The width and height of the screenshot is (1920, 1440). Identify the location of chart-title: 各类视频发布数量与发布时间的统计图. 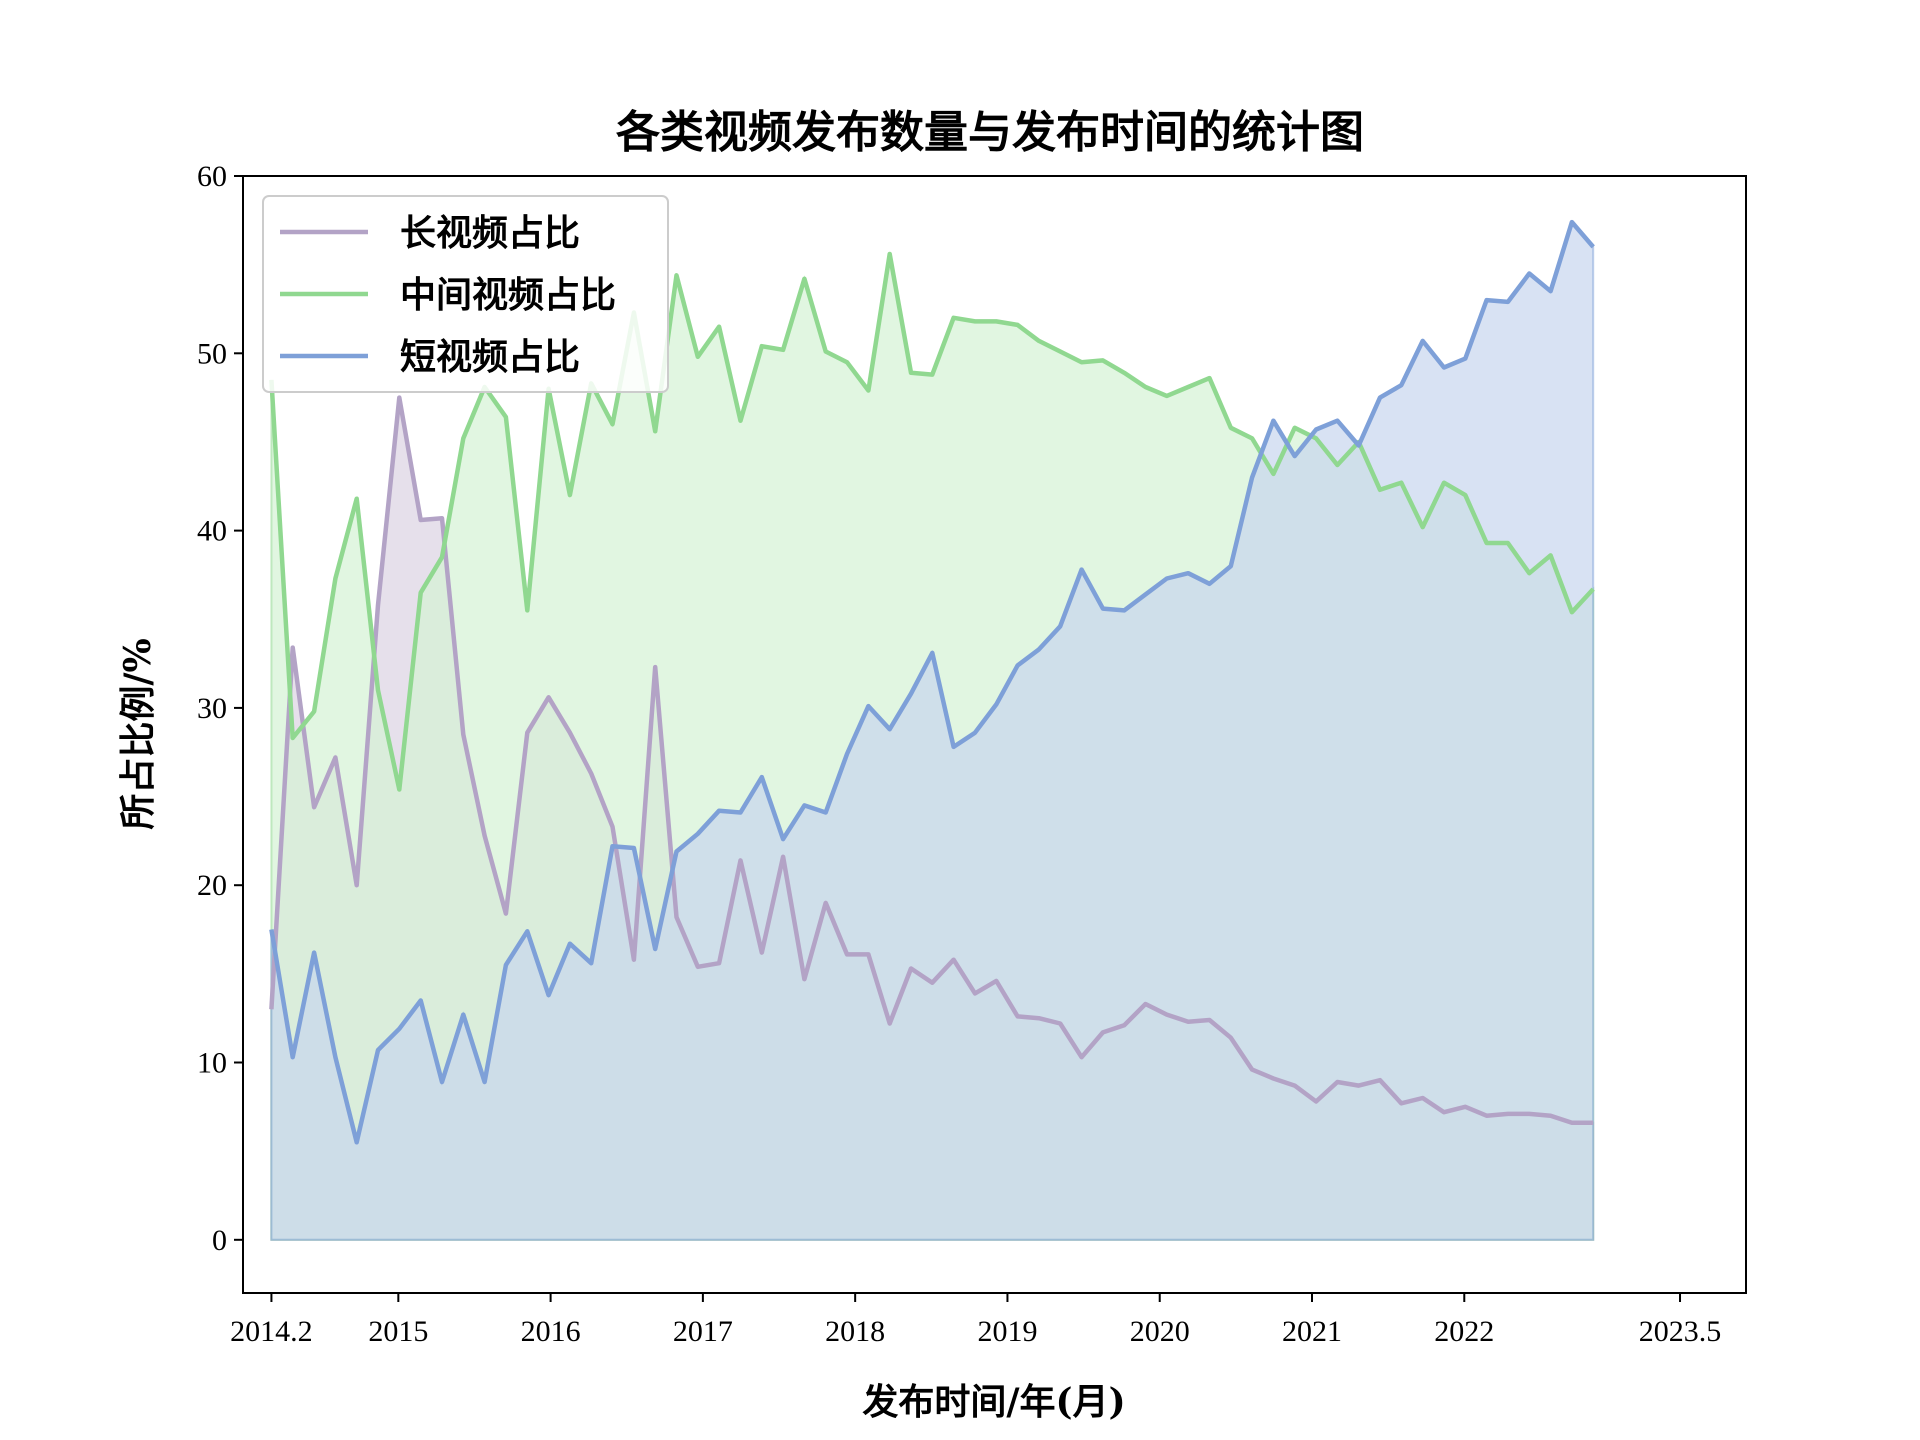
(990, 132).